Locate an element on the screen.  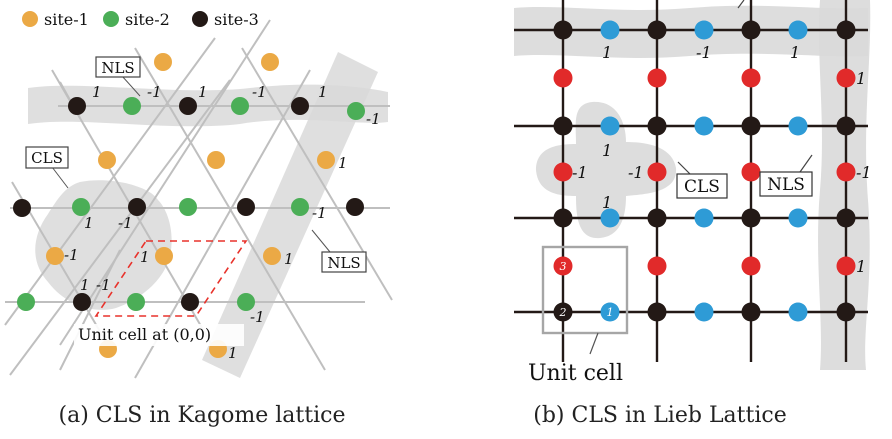
legend-label: site-3 is located at coordinates (236, 19).